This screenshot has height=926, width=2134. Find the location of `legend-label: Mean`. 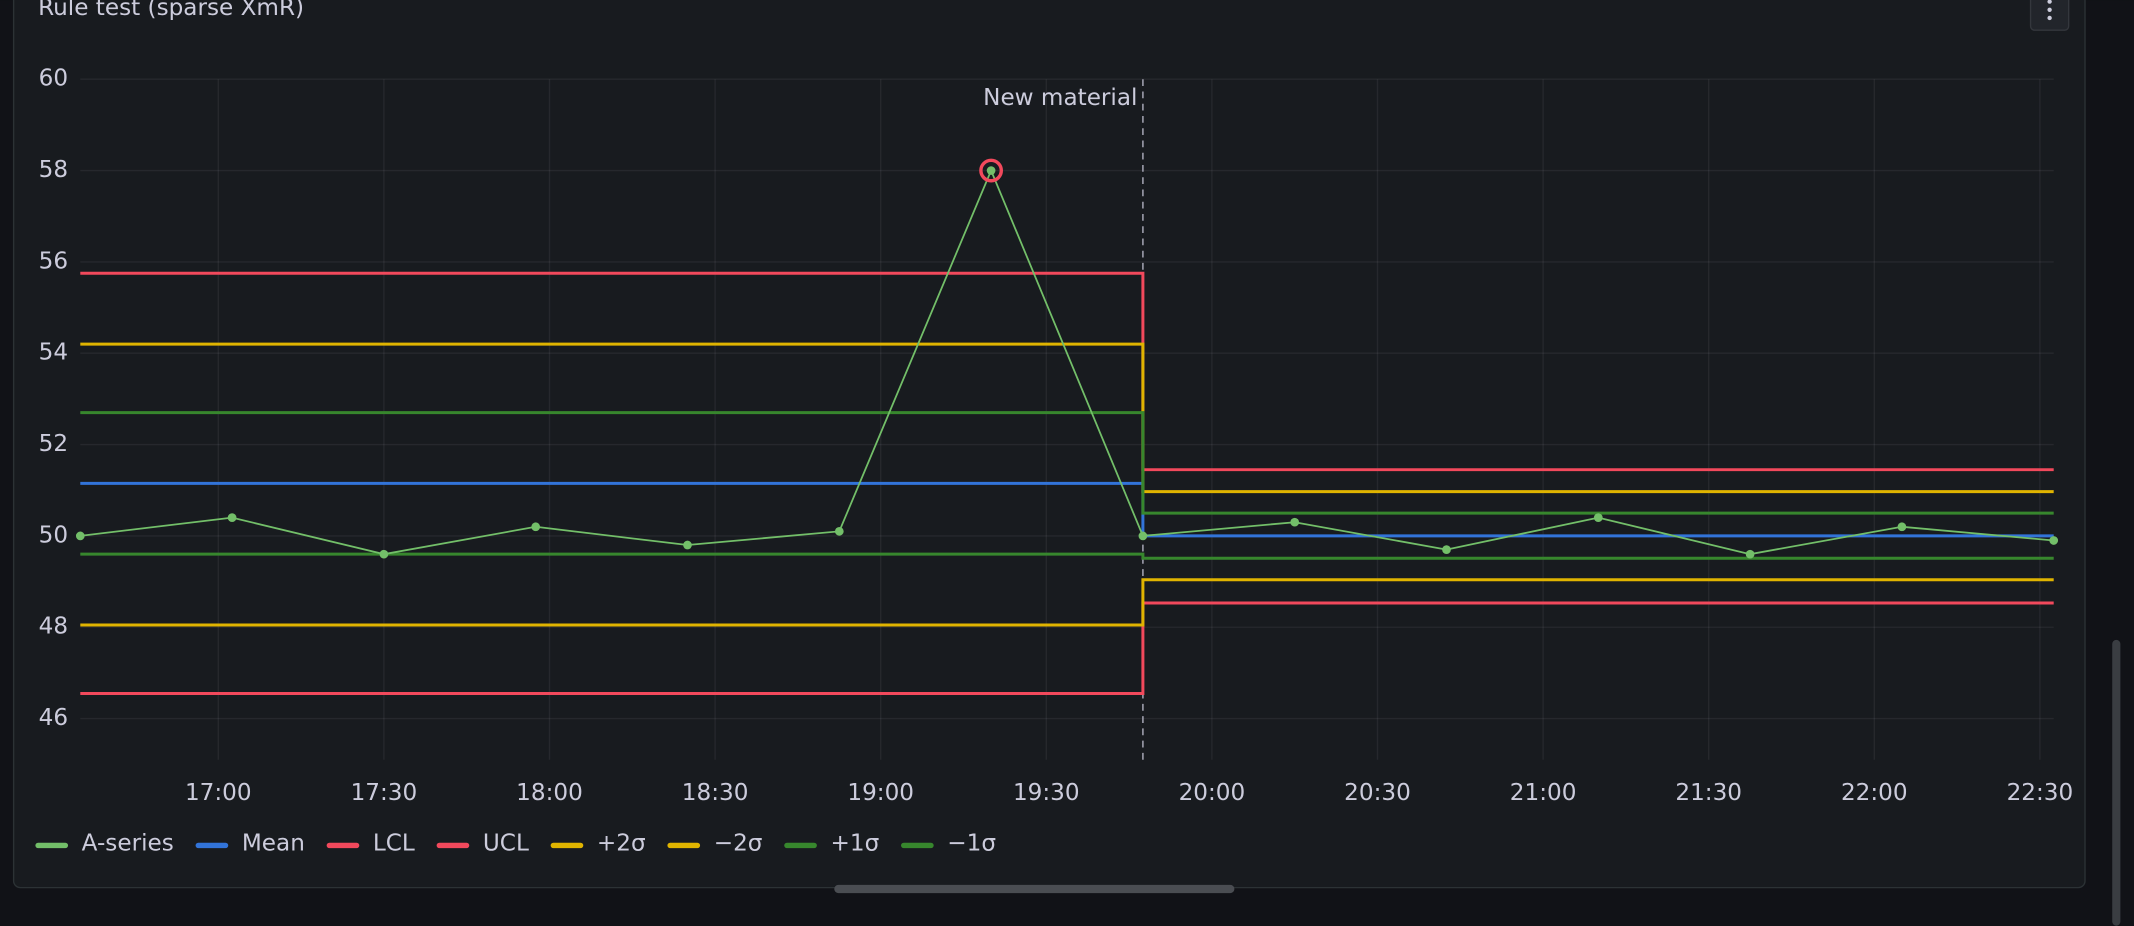

legend-label: Mean is located at coordinates (273, 844).